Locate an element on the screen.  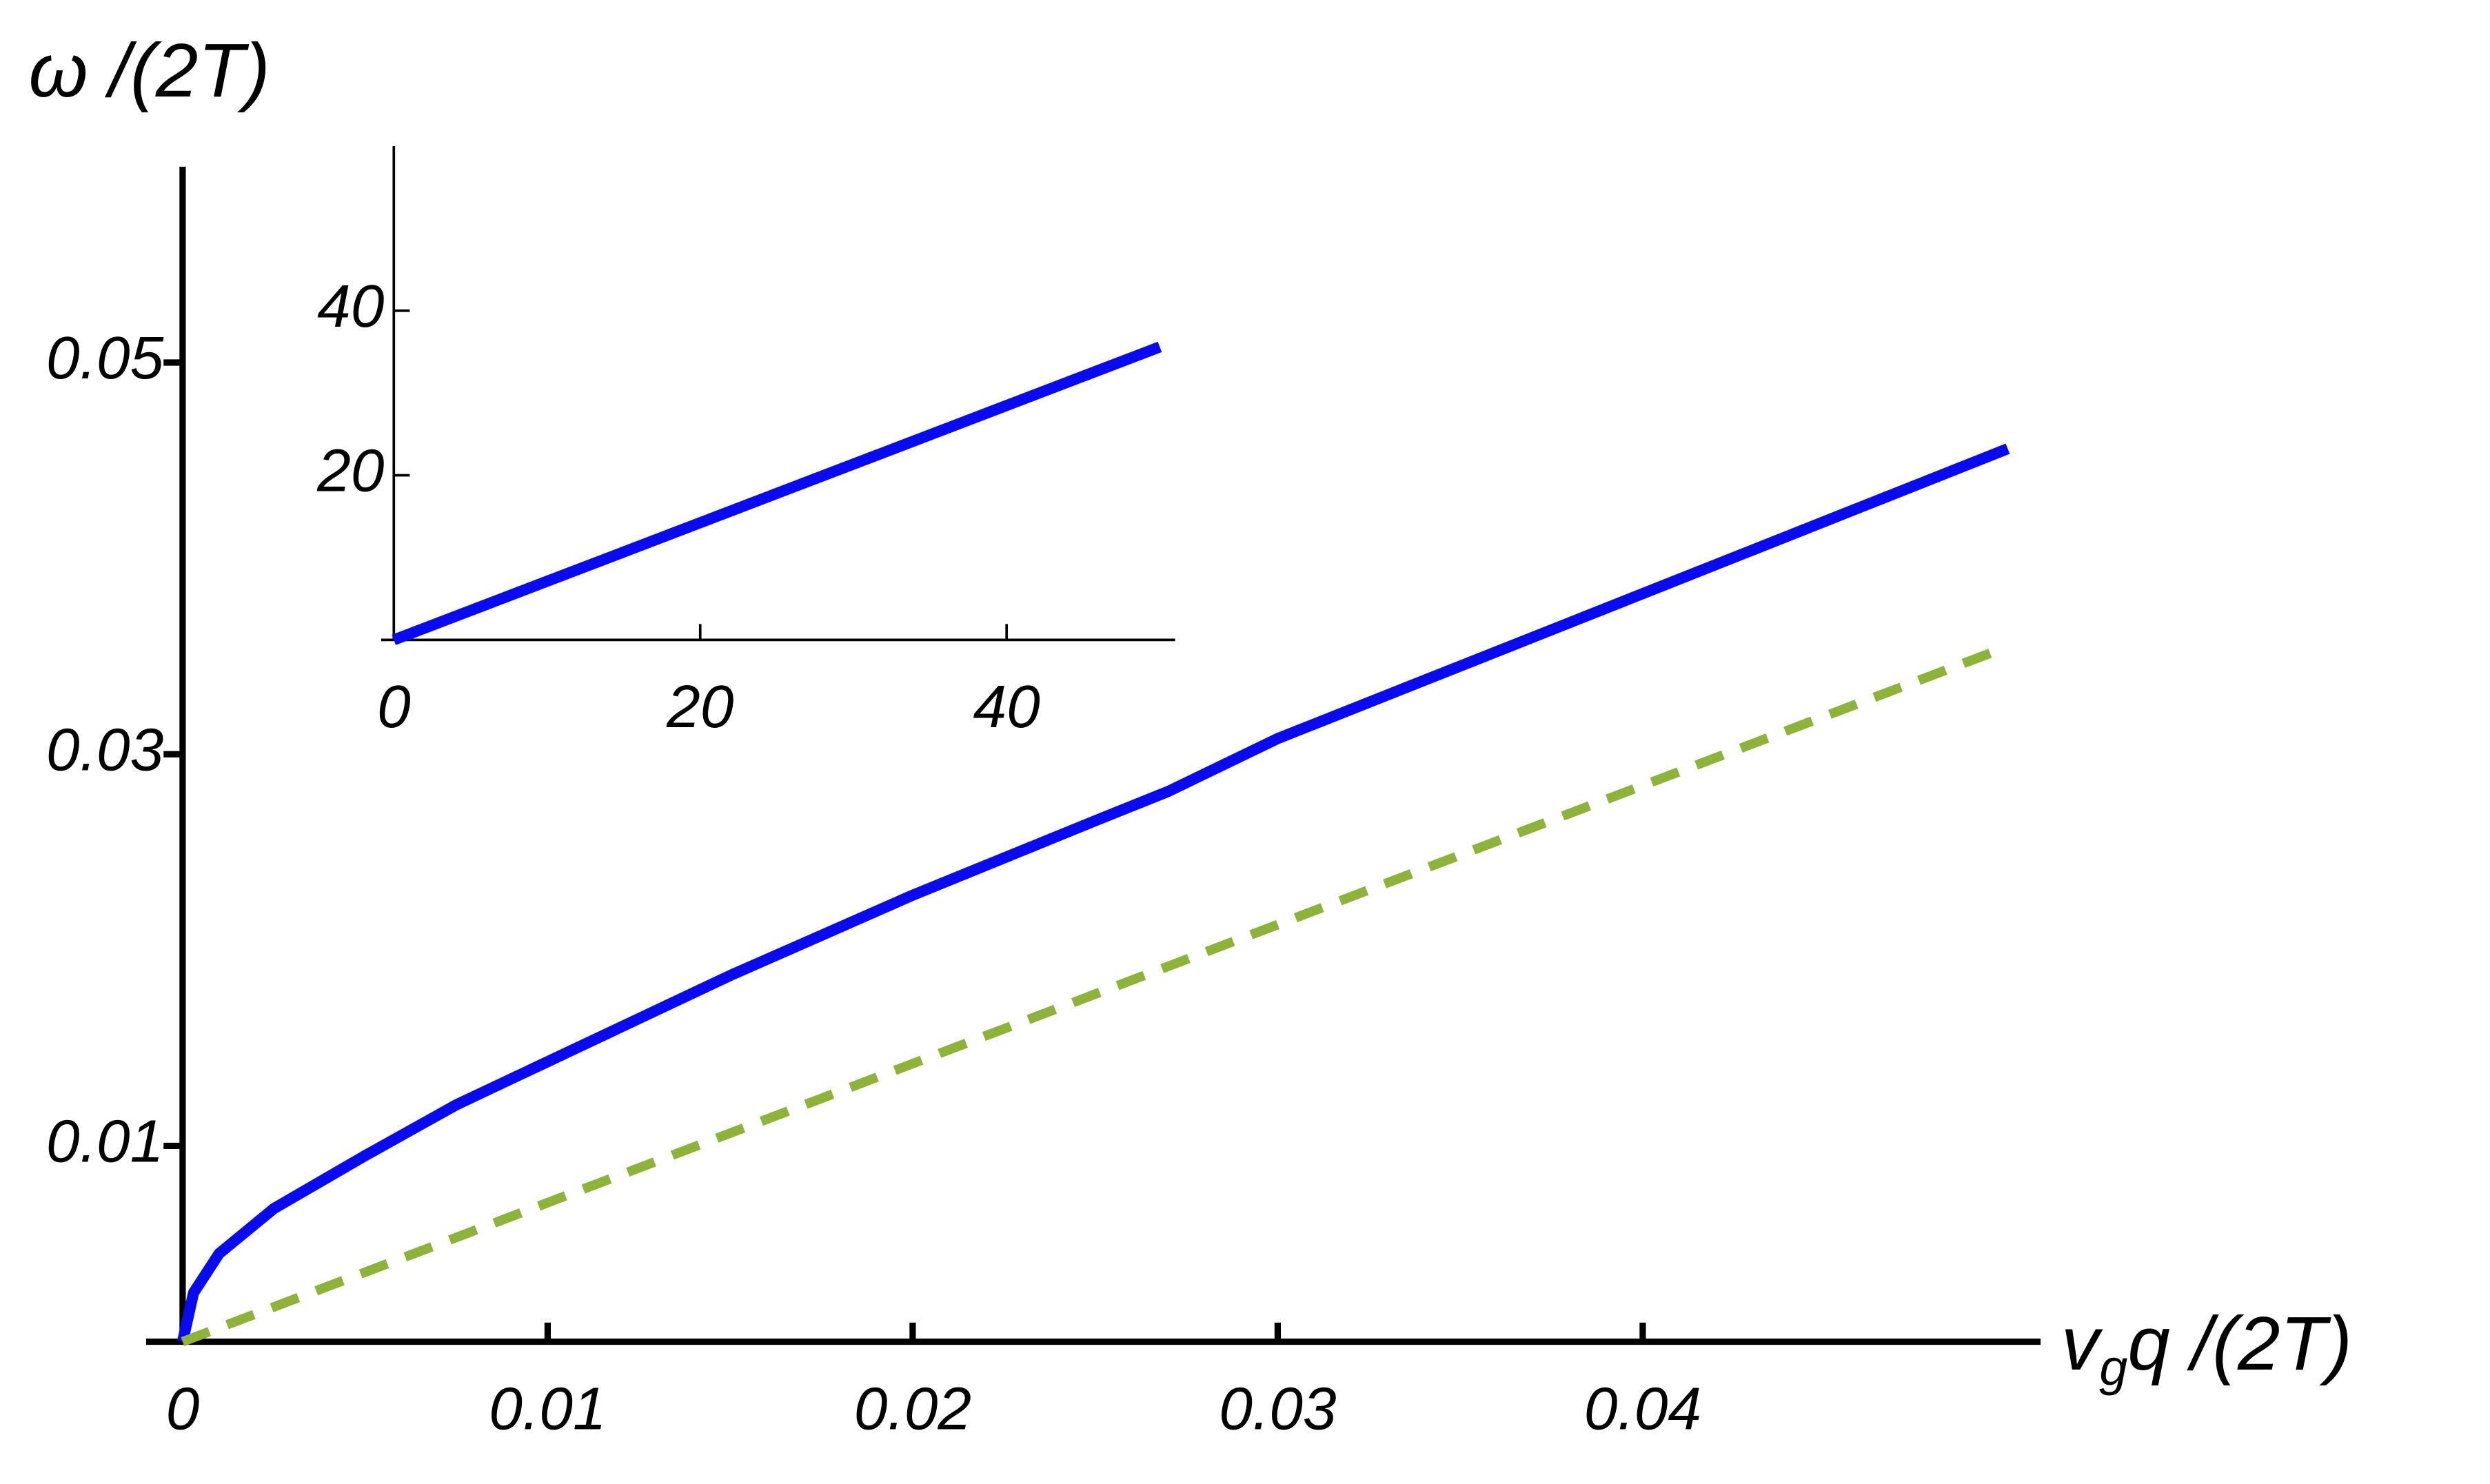
y-tick-label: 40 is located at coordinates (350, 306).